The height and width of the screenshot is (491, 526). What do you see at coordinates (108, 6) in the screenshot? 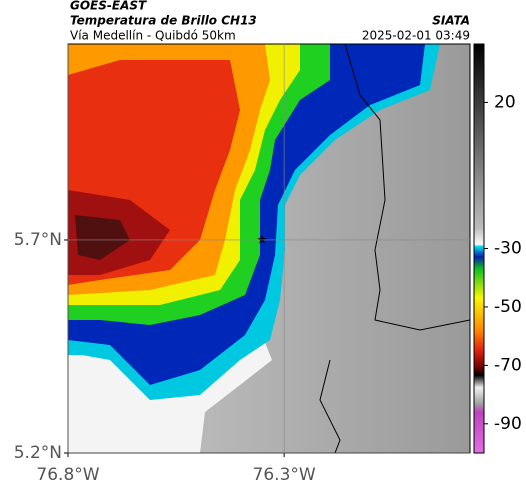
I see `source: GOES-EAST` at bounding box center [108, 6].